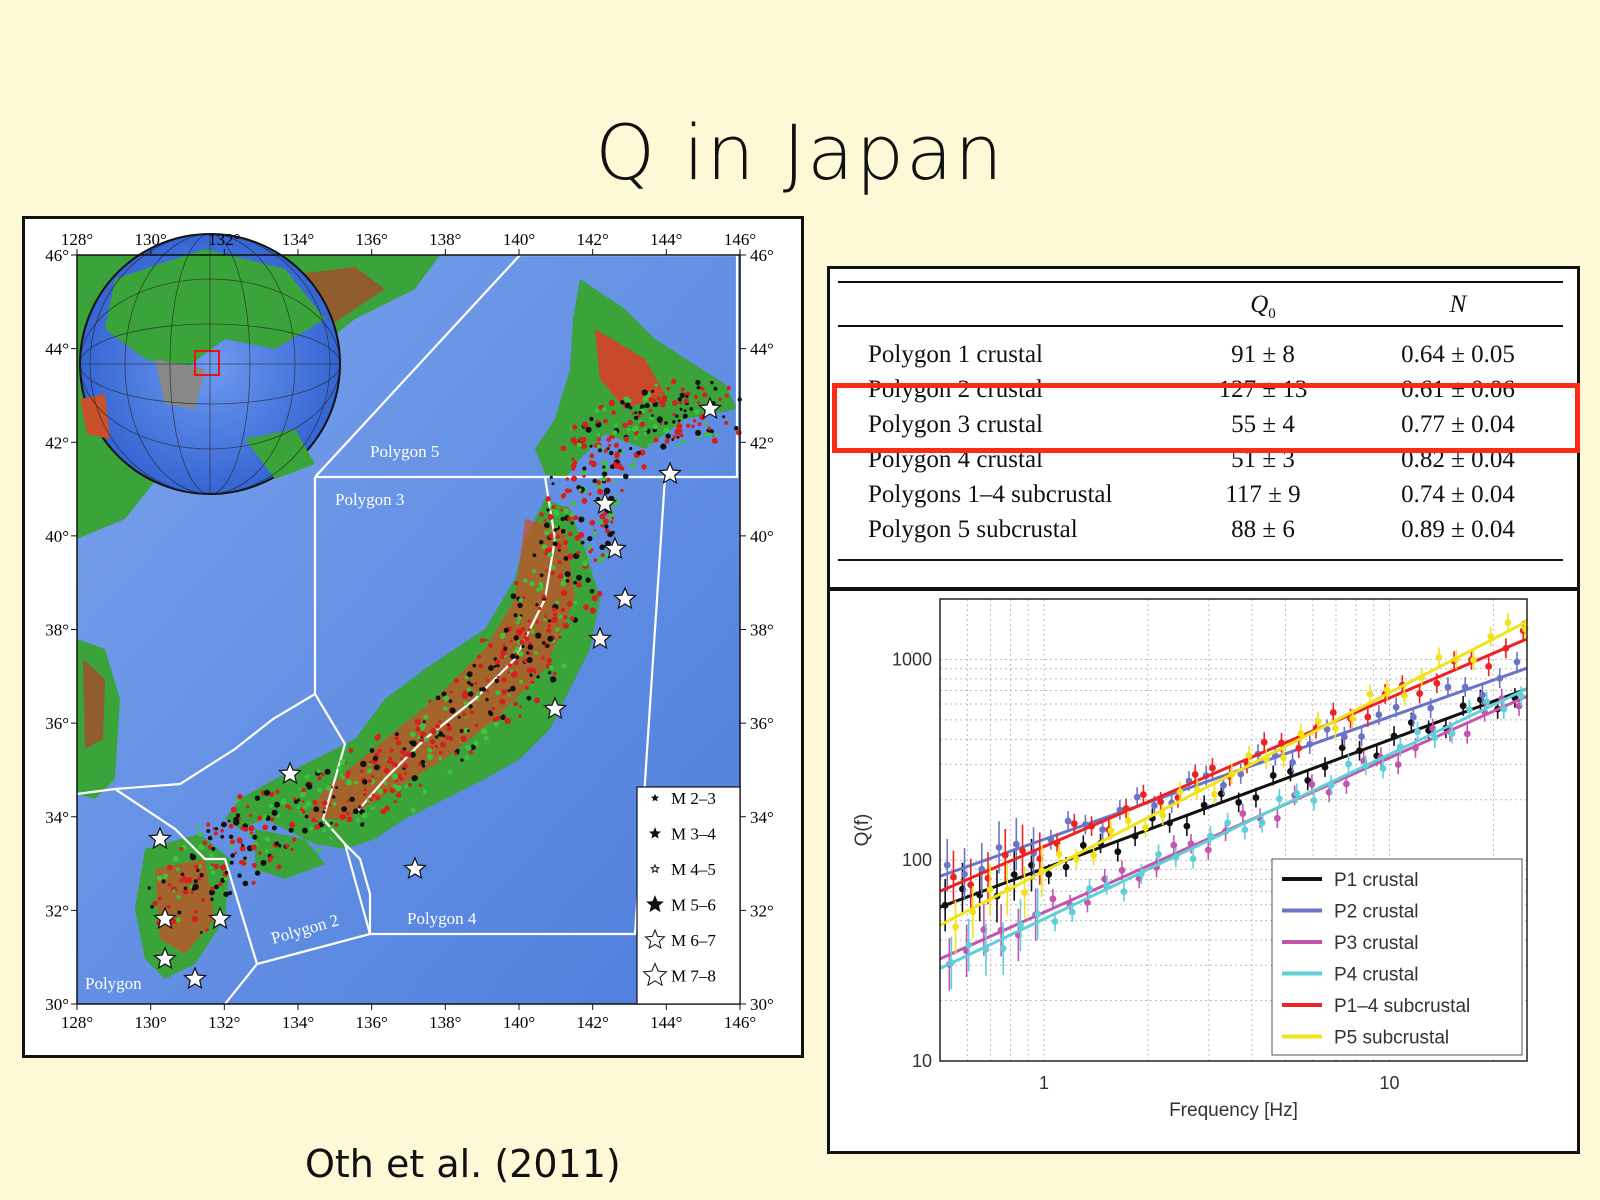  Describe the element at coordinates (1391, 1038) in the screenshot. I see `legend-entry: P5 subcrustal` at that location.